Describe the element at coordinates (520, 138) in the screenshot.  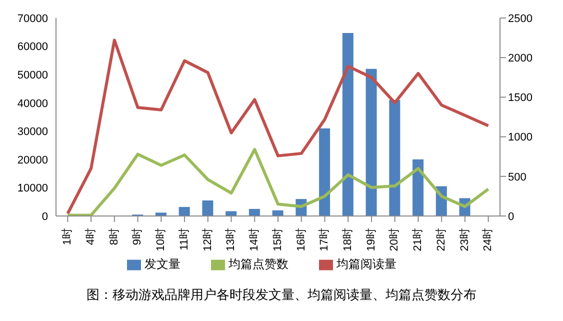
I see `y2-tick-label: 1000` at that location.